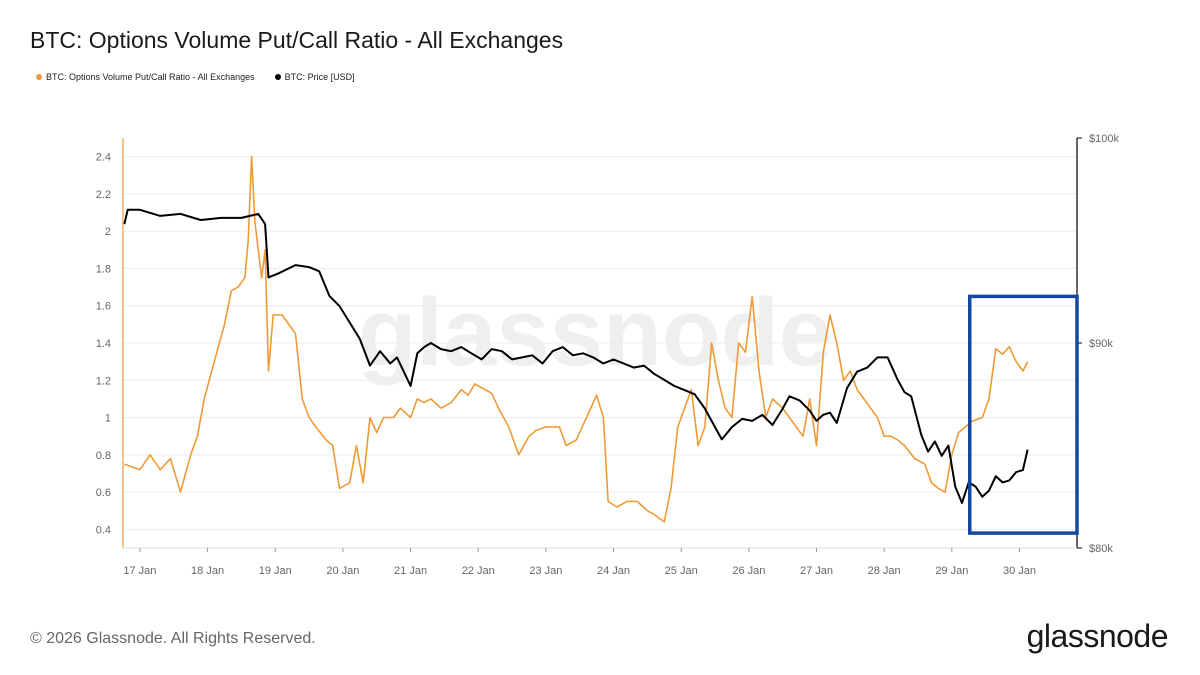  Describe the element at coordinates (103, 493) in the screenshot. I see `y-left-tick-label: 0.6` at that location.